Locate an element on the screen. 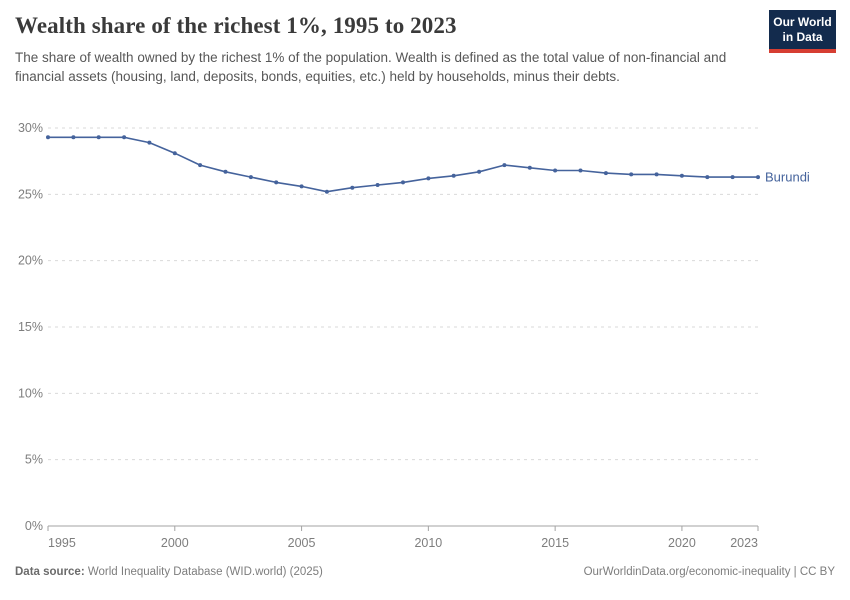 Image resolution: width=850 pixels, height=600 pixels. x-tick-label: 2000 is located at coordinates (175, 543).